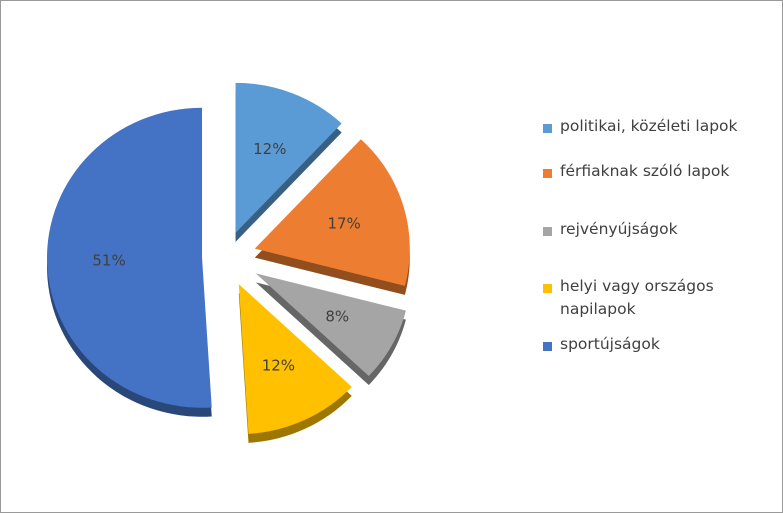 The width and height of the screenshot is (783, 513). What do you see at coordinates (129, 257) in the screenshot?
I see `pie-slice-sportujsagok` at bounding box center [129, 257].